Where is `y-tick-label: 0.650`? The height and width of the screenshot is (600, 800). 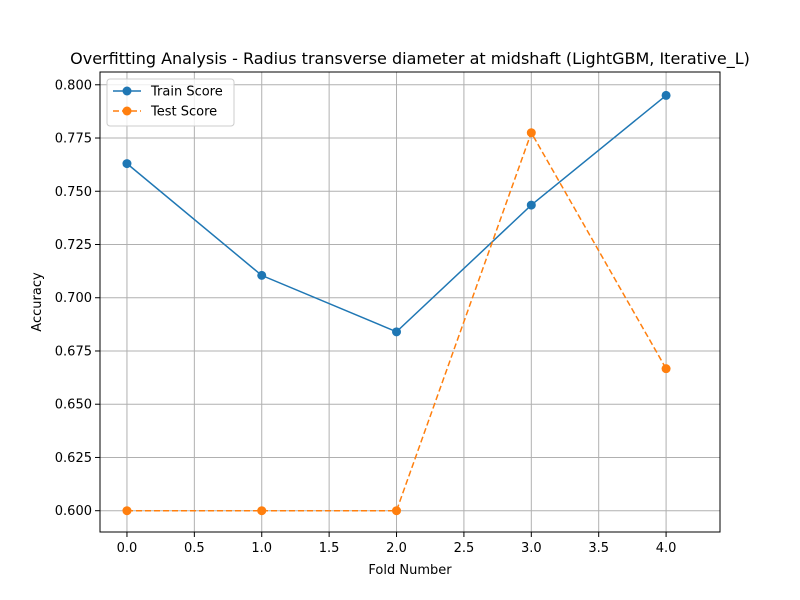 y-tick-label: 0.650 is located at coordinates (73, 405).